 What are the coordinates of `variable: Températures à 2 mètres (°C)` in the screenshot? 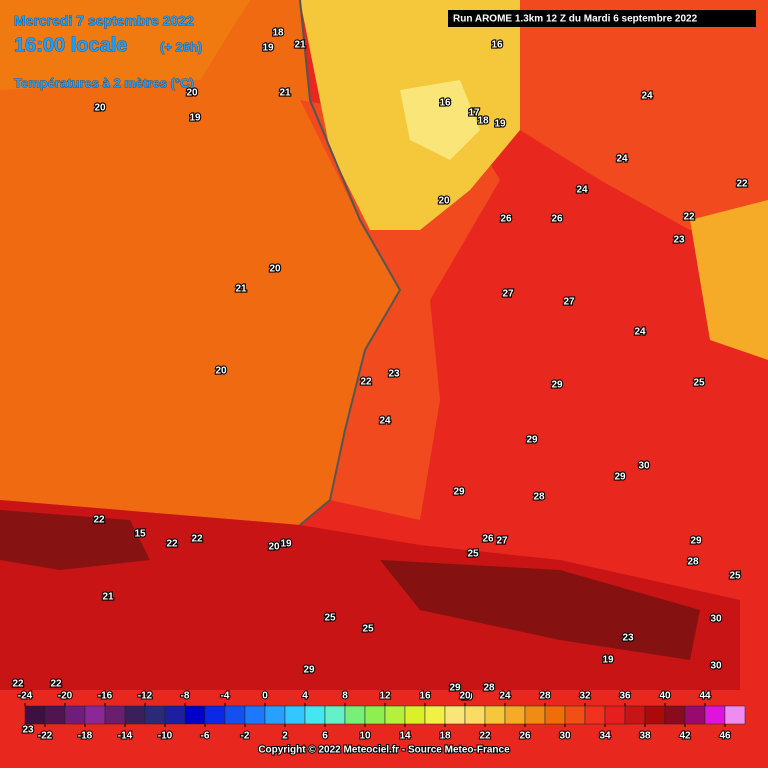 It's located at (104, 82).